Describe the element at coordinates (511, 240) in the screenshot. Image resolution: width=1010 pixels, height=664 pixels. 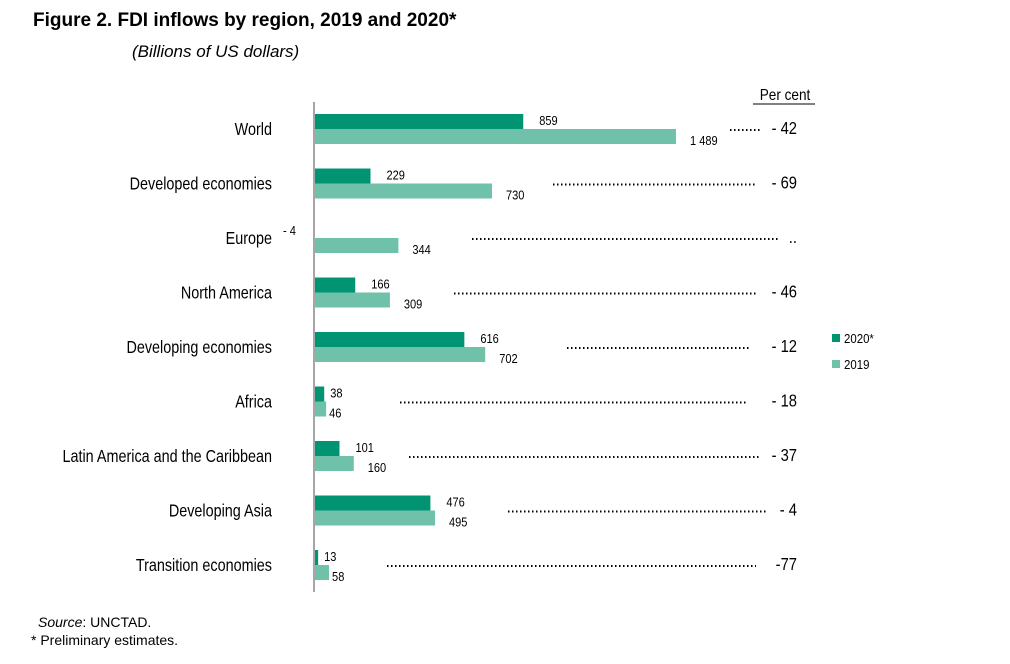
I see `category-row: Europe - 4 344..` at that location.